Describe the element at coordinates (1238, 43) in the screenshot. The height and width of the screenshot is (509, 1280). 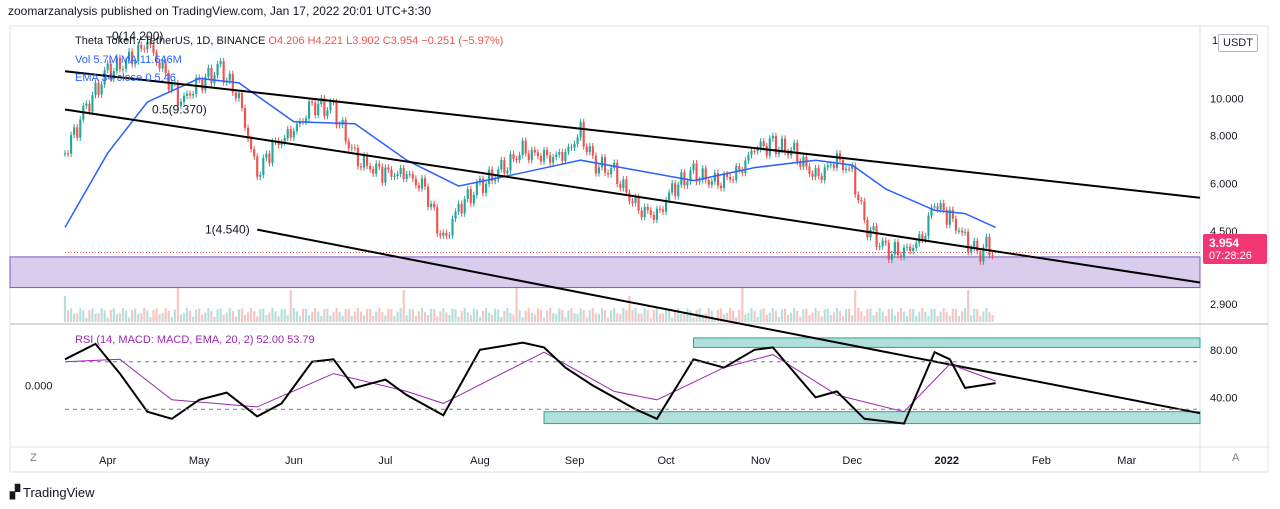
I see `currency-button: USDT` at that location.